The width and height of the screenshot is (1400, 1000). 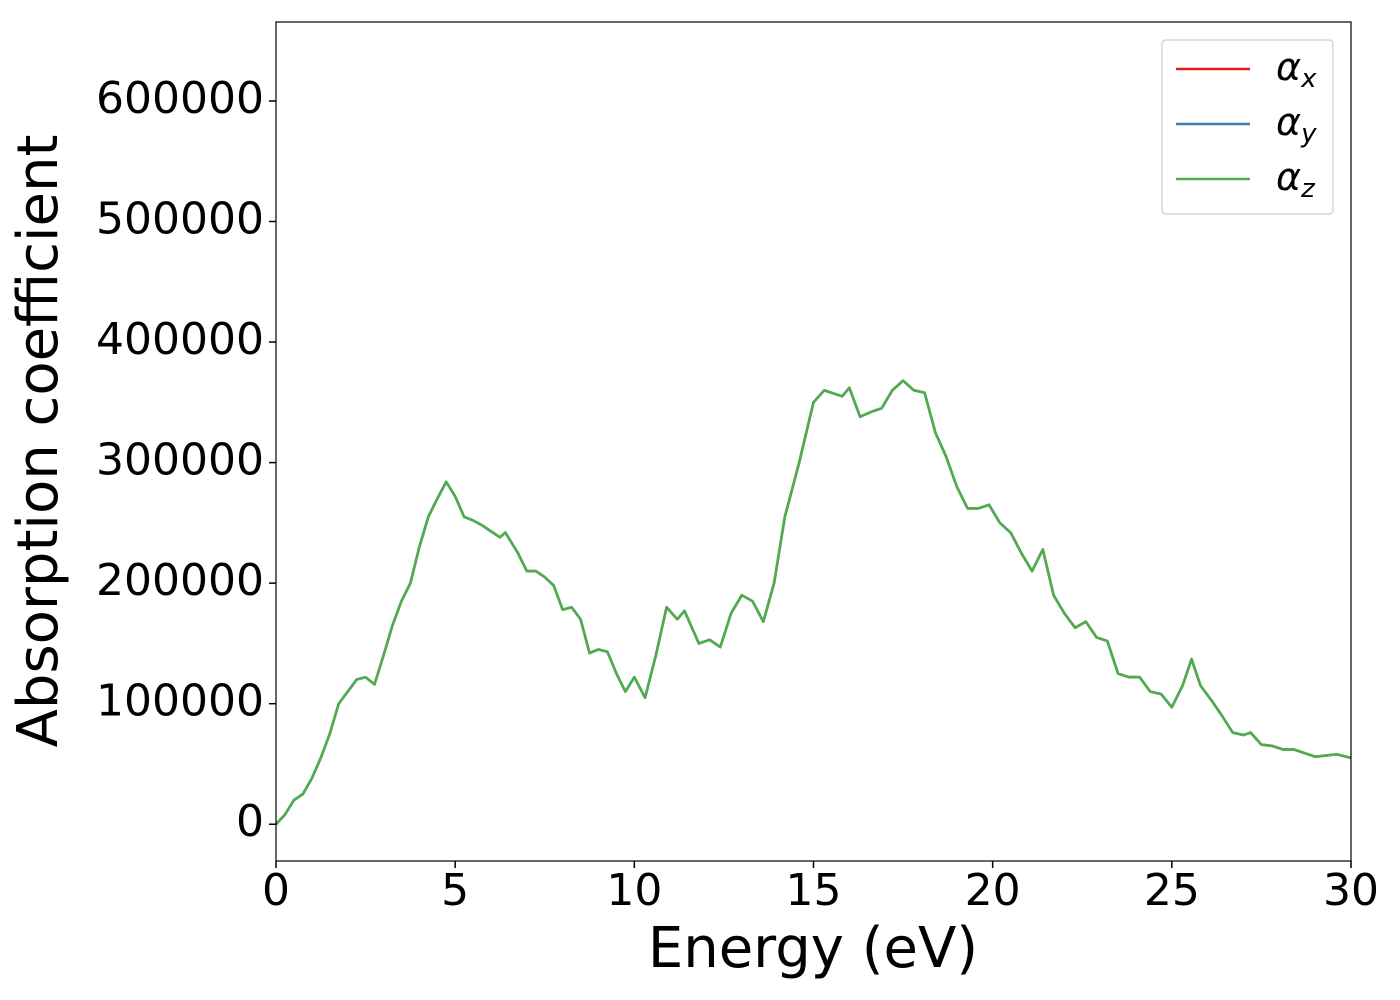 What do you see at coordinates (814, 890) in the screenshot?
I see `x-tick-label: 15` at bounding box center [814, 890].